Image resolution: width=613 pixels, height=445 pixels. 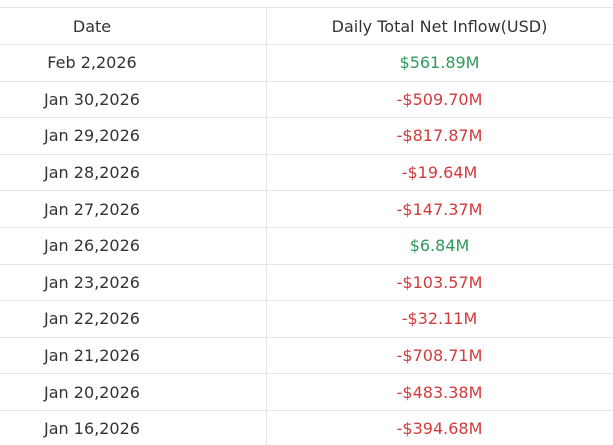 What do you see at coordinates (133, 355) in the screenshot?
I see `date-cell: Jan 21,2026` at bounding box center [133, 355].